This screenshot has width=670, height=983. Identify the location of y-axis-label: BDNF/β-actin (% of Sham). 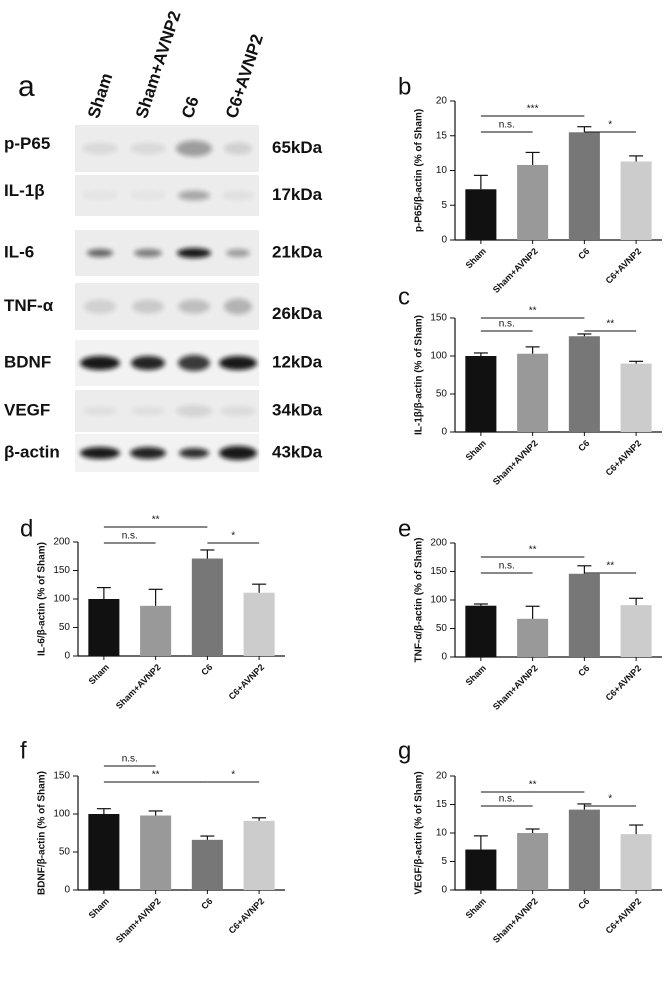
(42, 833).